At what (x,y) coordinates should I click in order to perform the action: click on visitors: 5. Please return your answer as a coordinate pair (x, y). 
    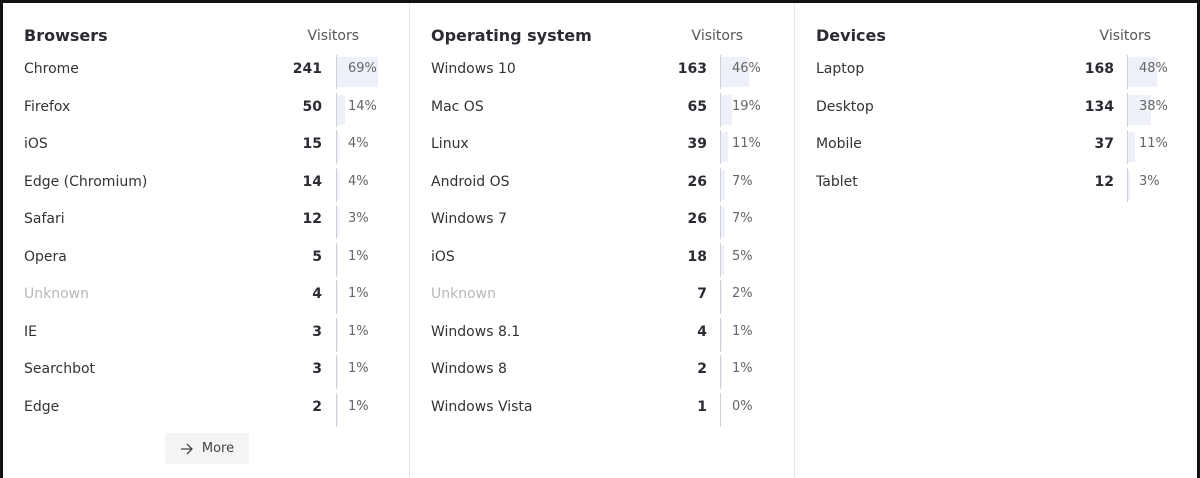
    Looking at the image, I should click on (317, 256).